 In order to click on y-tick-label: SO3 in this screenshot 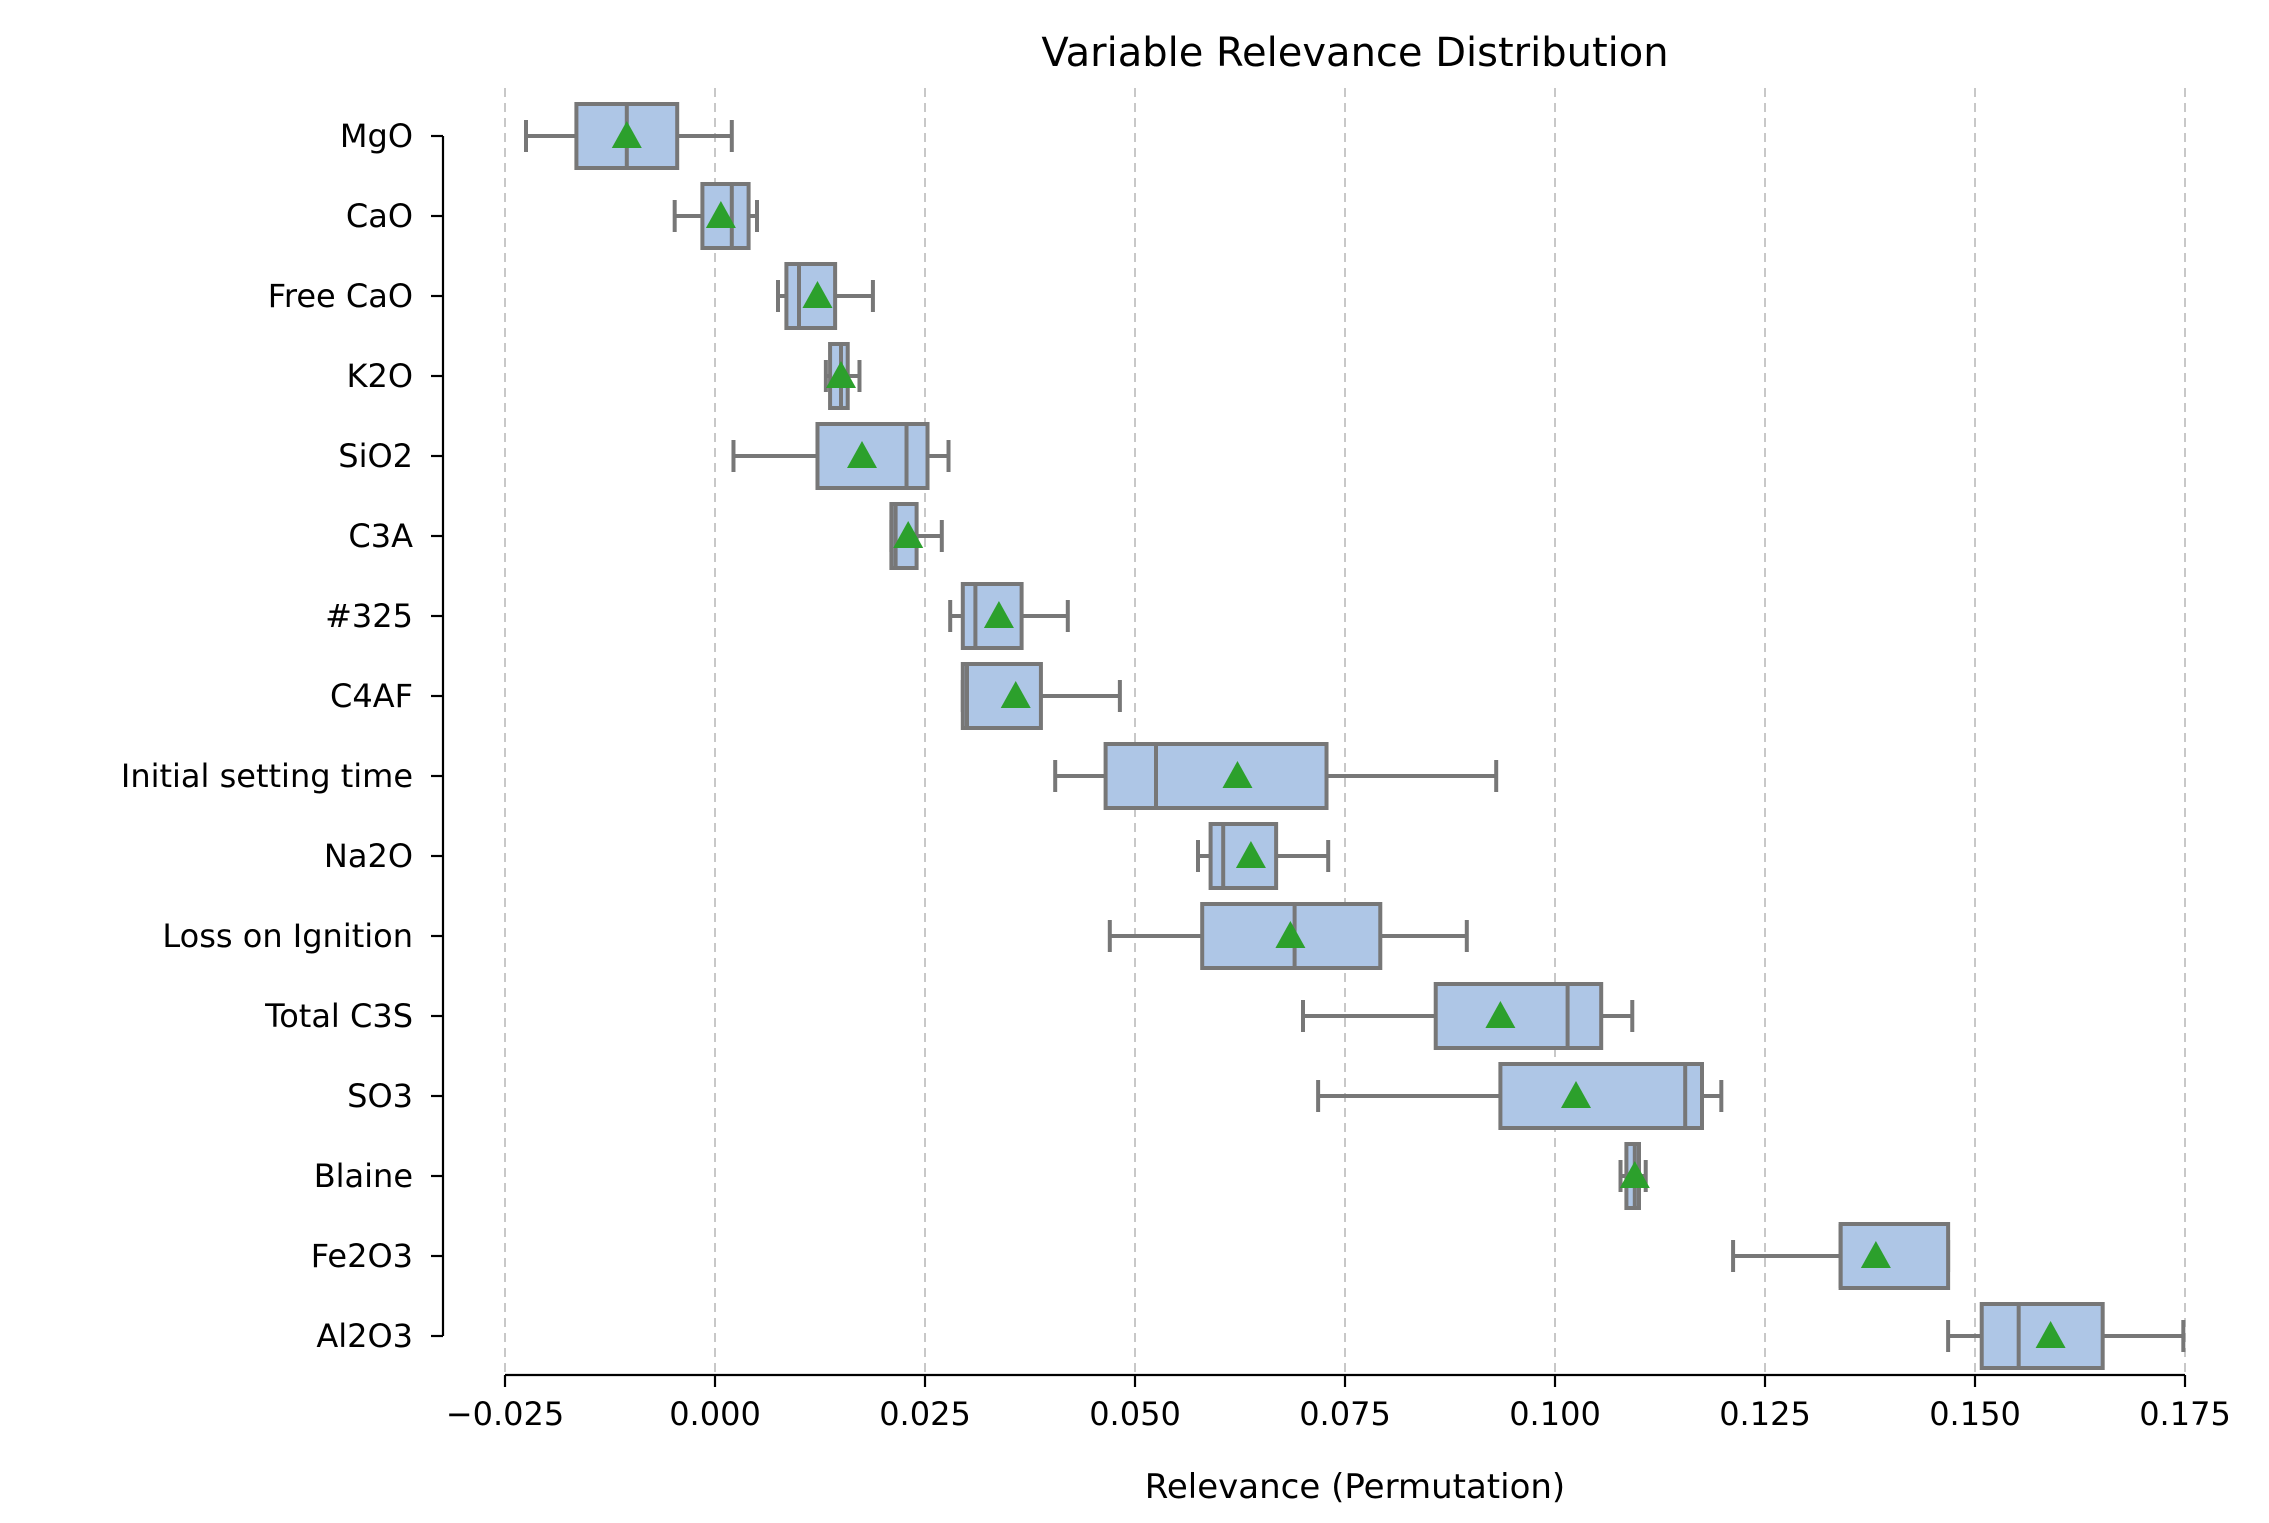, I will do `click(380, 1096)`.